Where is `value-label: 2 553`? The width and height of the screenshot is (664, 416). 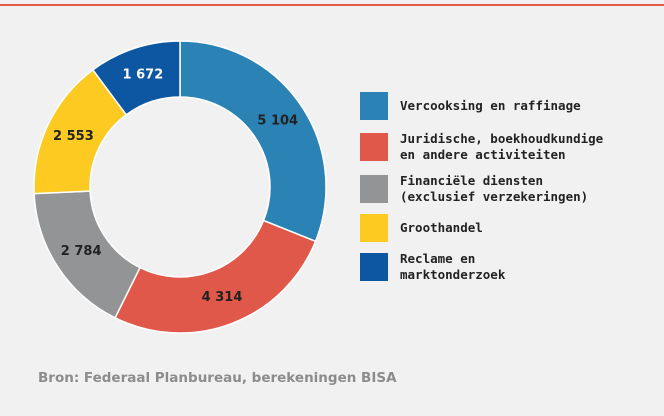 value-label: 2 553 is located at coordinates (73, 136).